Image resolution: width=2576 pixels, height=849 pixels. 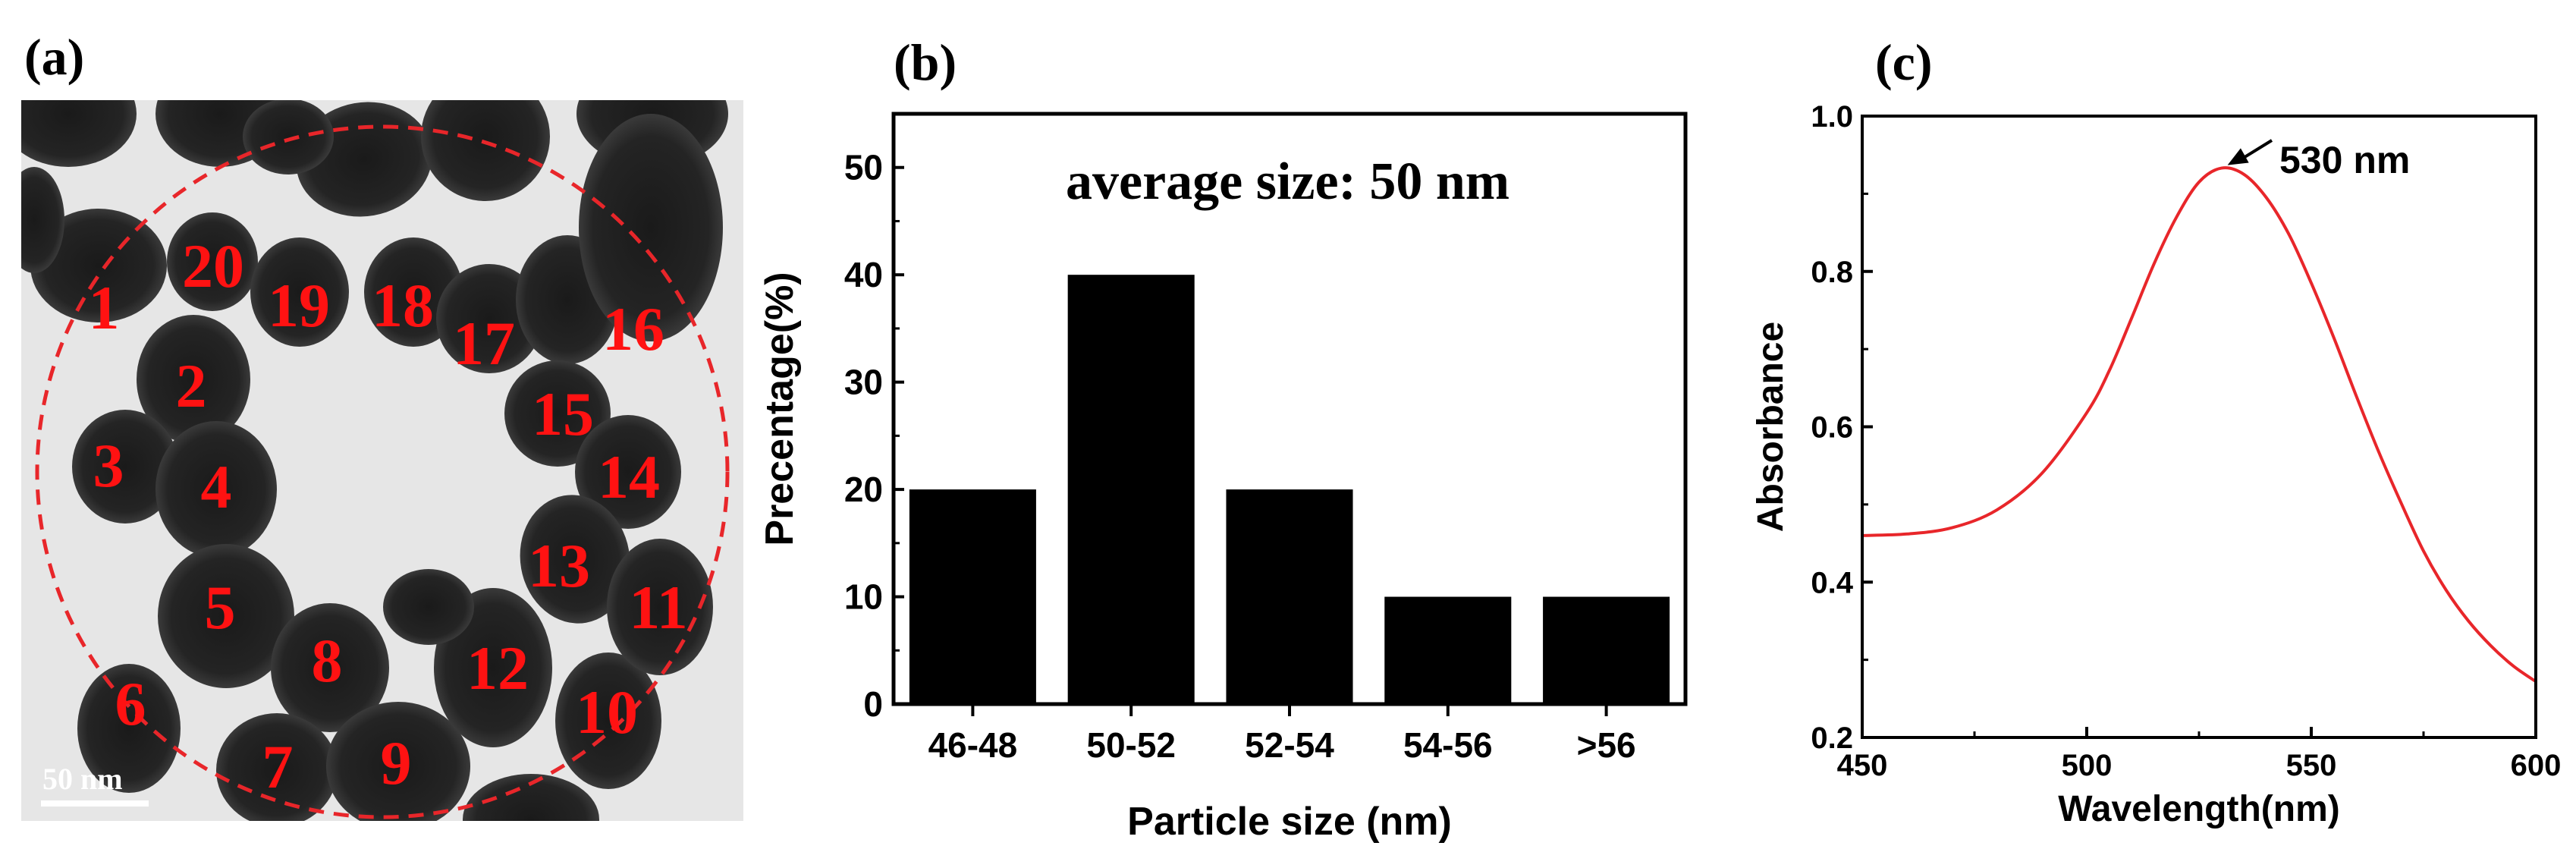 I want to click on histogram-x-tick-label: 52-54, so click(x=1289, y=745).